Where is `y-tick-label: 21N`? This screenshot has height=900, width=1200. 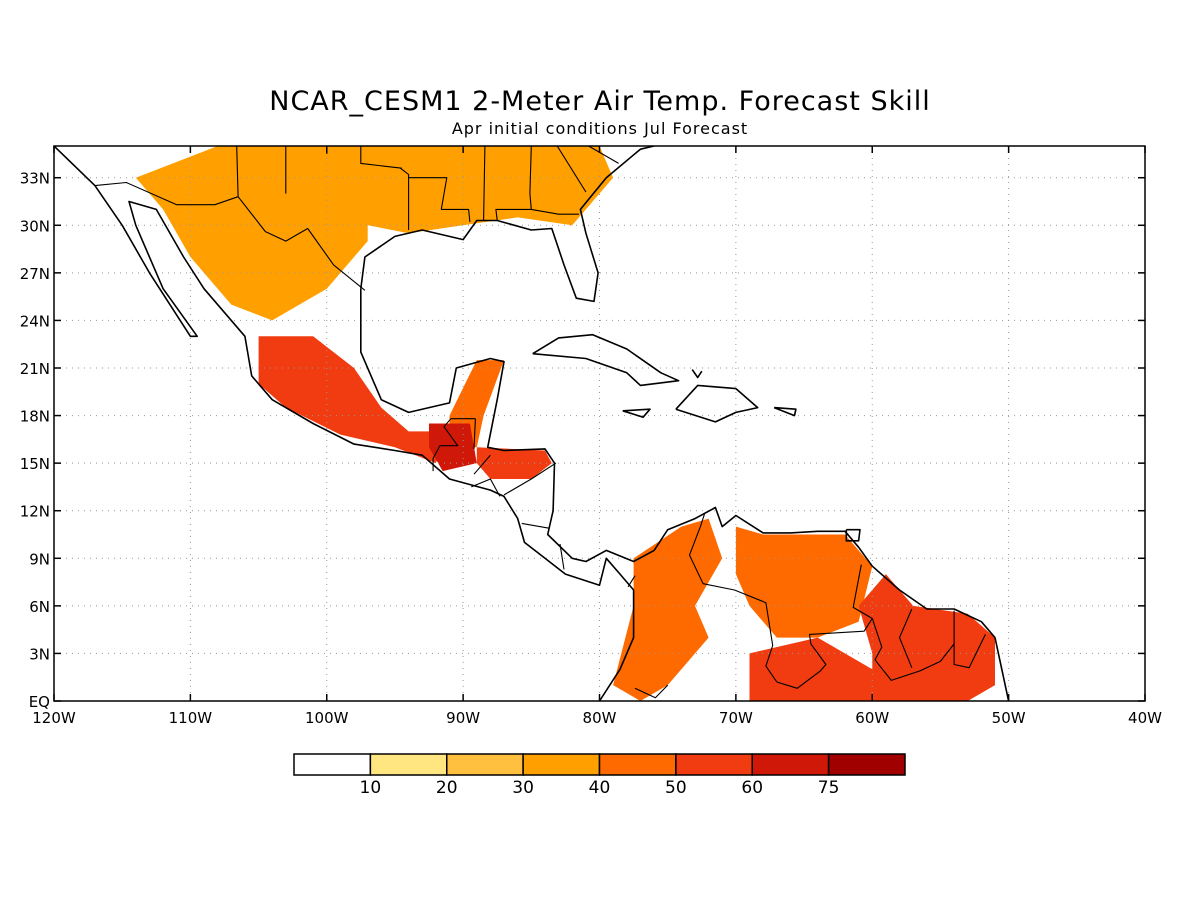
y-tick-label: 21N is located at coordinates (35, 369).